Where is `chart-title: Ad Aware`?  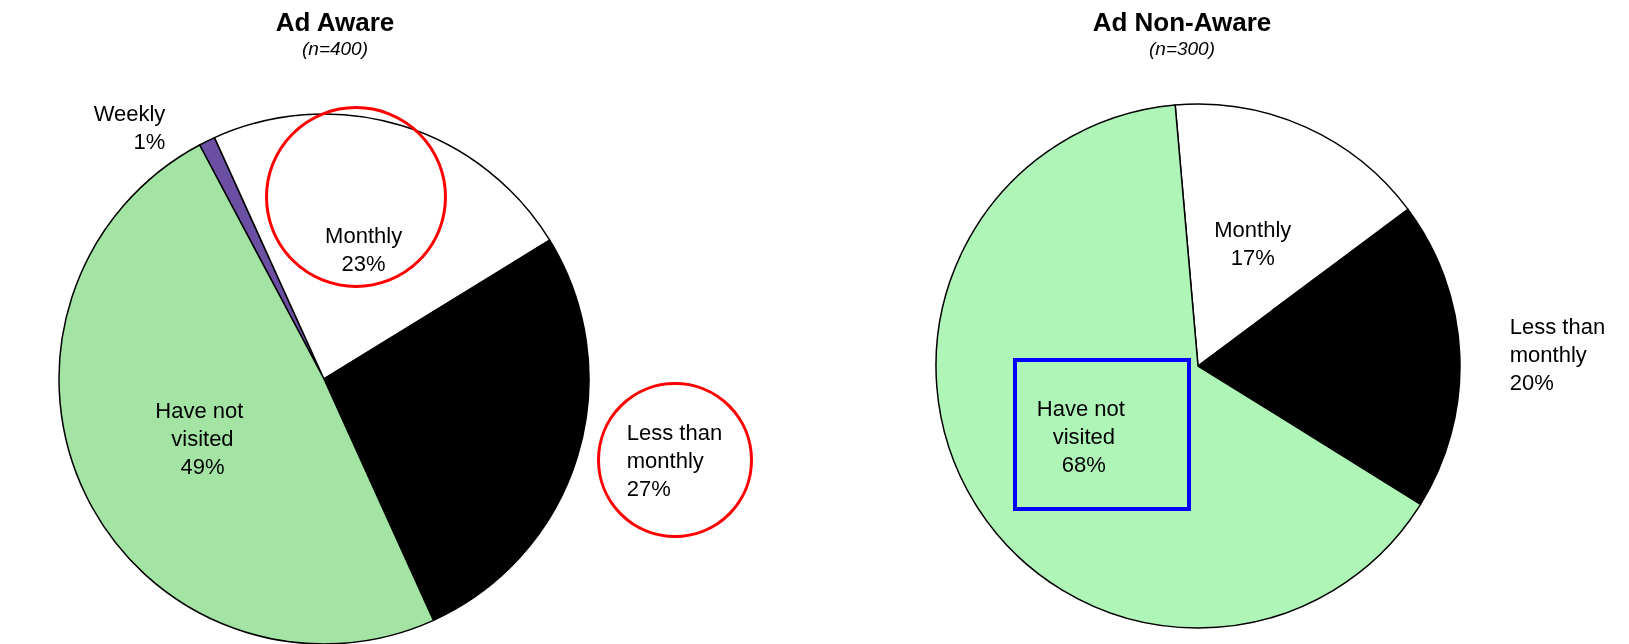
chart-title: Ad Aware is located at coordinates (335, 22).